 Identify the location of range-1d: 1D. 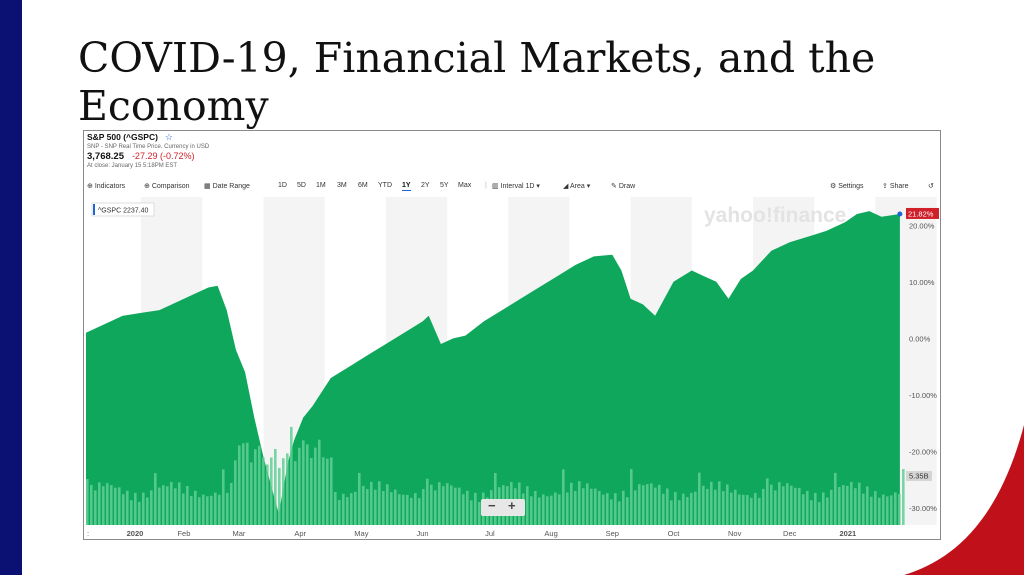
(282, 185).